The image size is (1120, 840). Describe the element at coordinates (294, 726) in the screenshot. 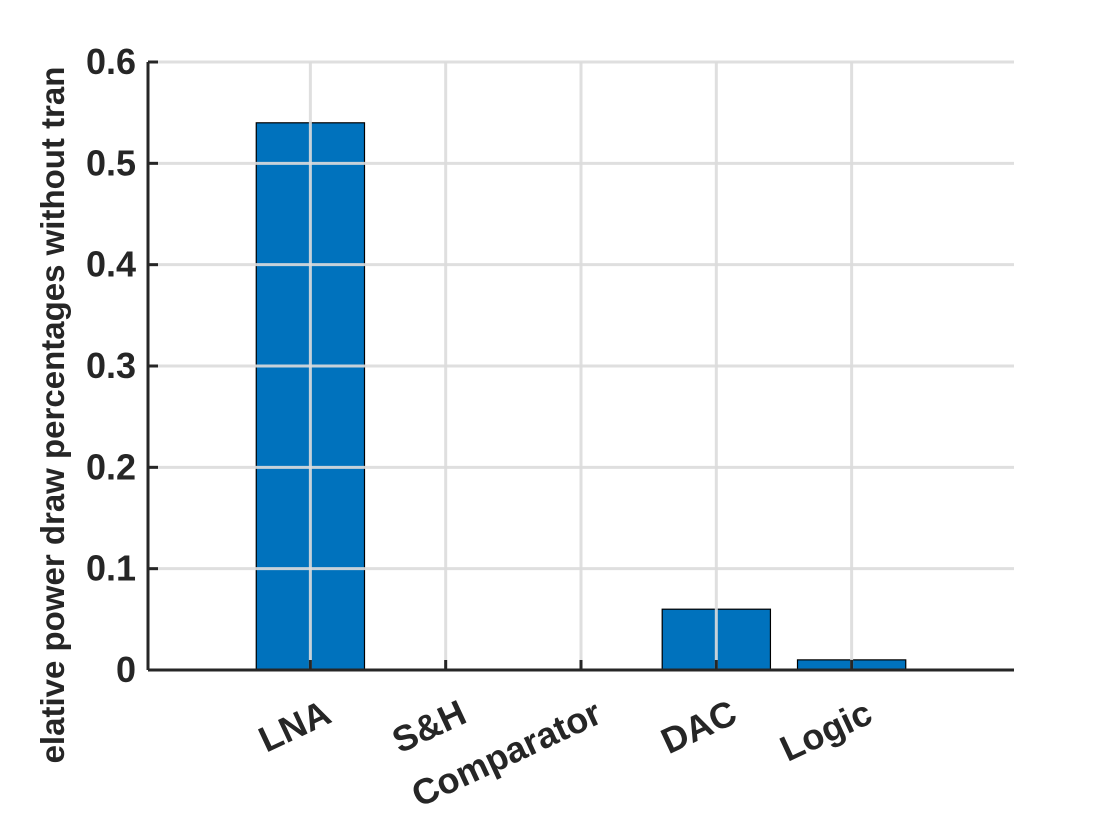

I see `x-tick-label: LNA` at that location.